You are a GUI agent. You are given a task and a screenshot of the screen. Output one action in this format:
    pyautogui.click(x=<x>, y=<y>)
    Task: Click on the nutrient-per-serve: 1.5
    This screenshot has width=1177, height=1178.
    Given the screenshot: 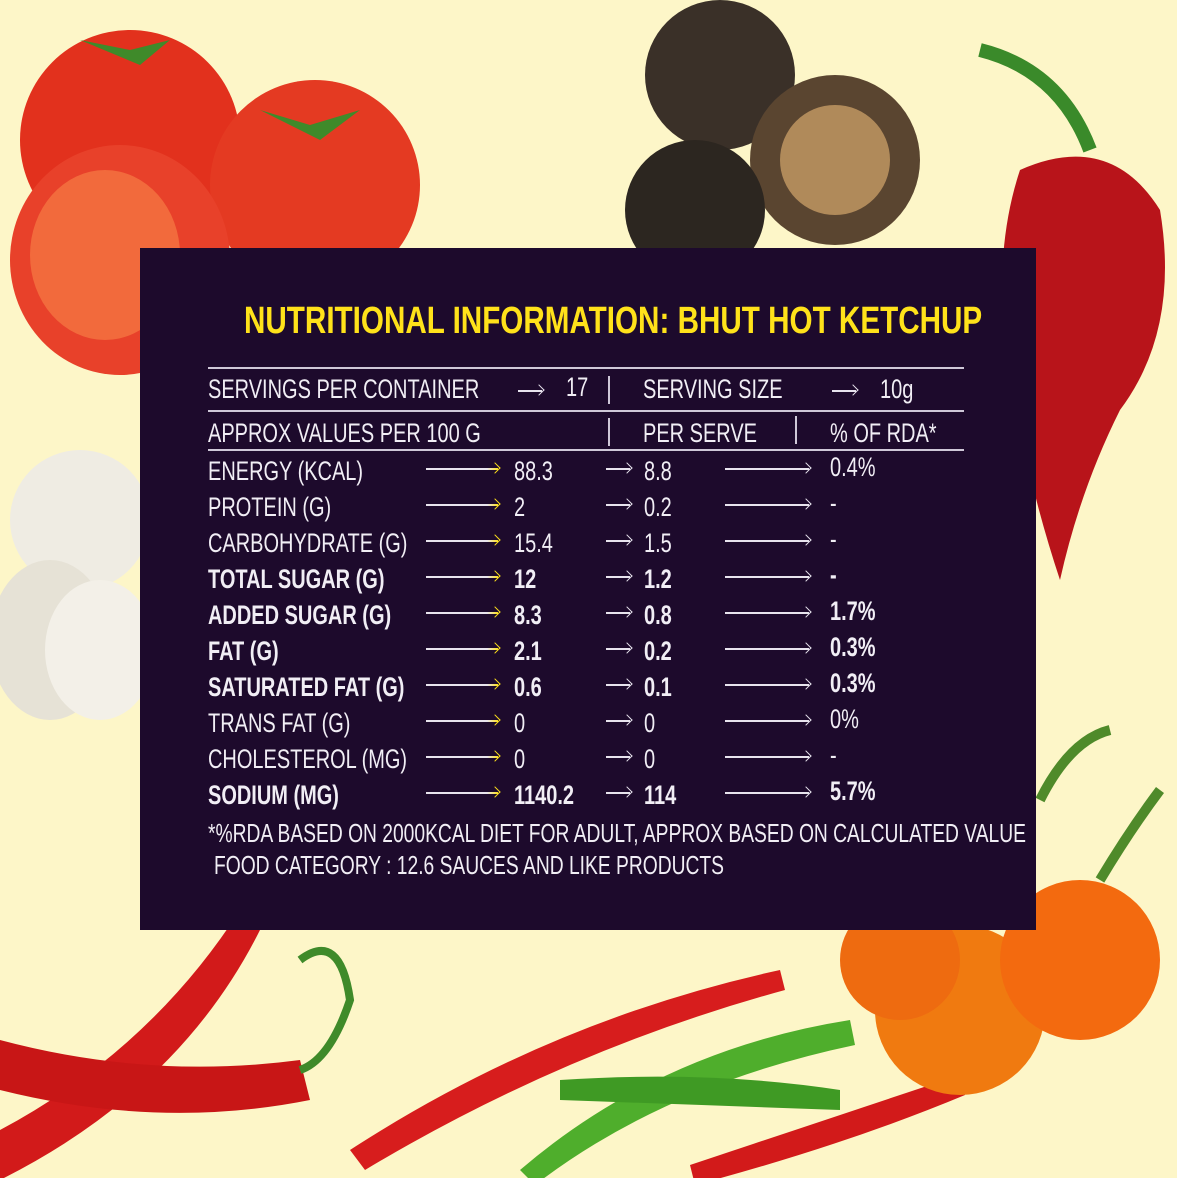 What is the action you would take?
    pyautogui.click(x=658, y=543)
    